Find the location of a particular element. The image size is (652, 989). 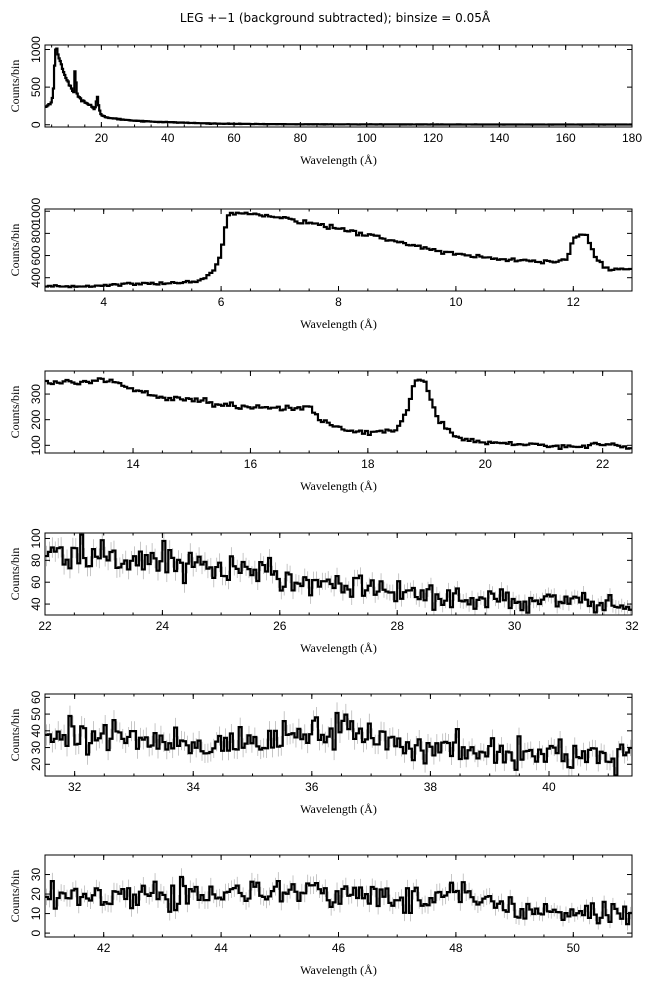

x-tick-label: 34 is located at coordinates (194, 787).